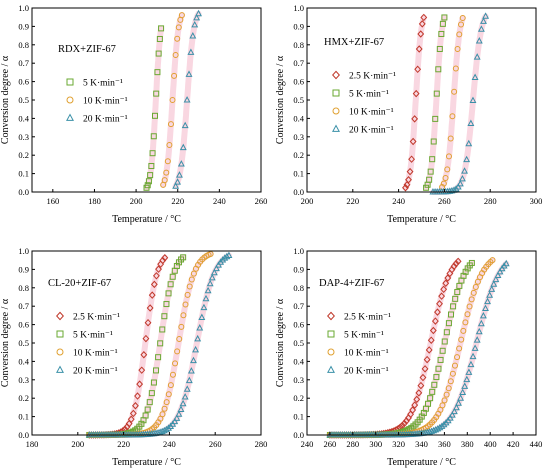  Describe the element at coordinates (369, 95) in the screenshot. I see `legend-label-2: 5 K·min⁻¹` at that location.